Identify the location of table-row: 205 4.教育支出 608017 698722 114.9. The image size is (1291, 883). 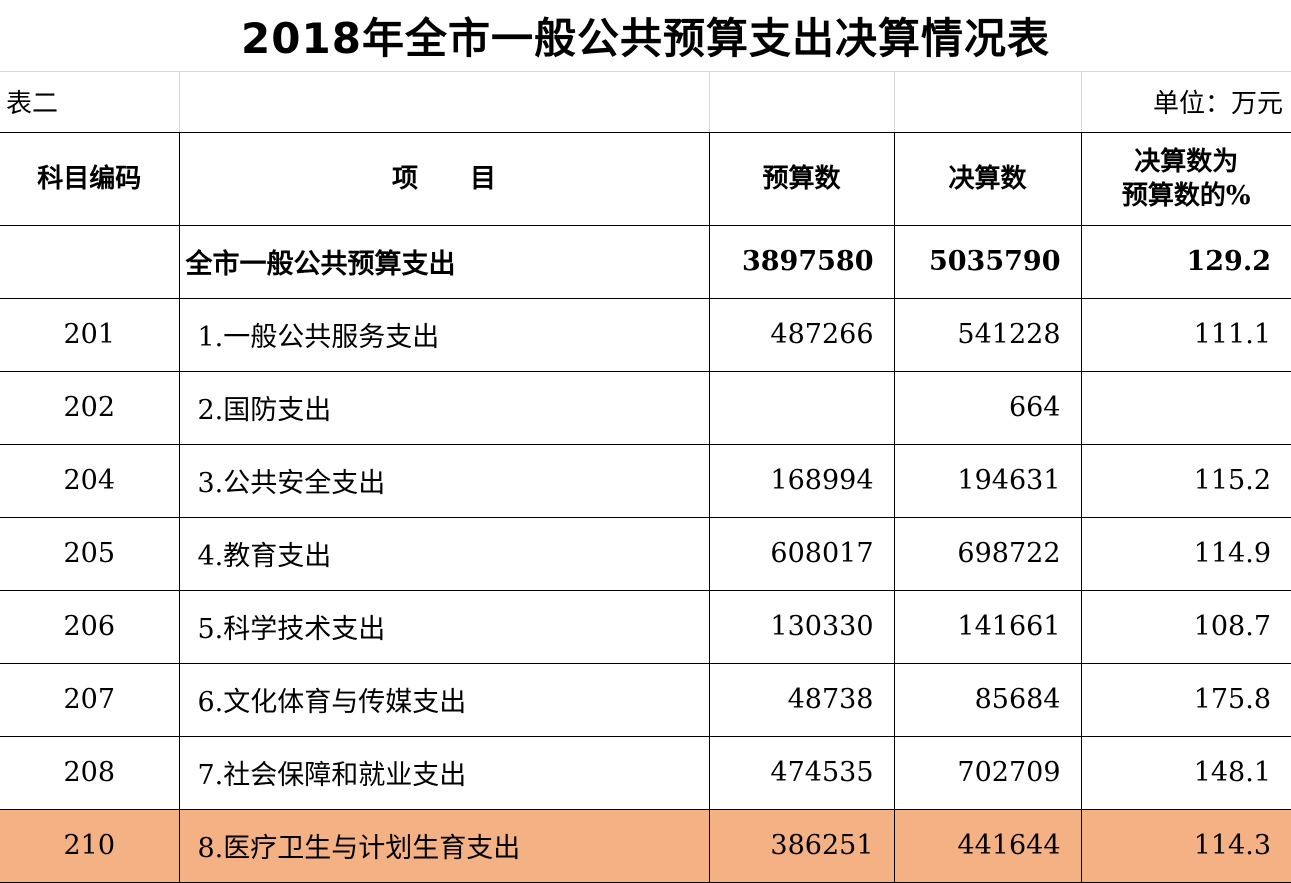
(645, 553).